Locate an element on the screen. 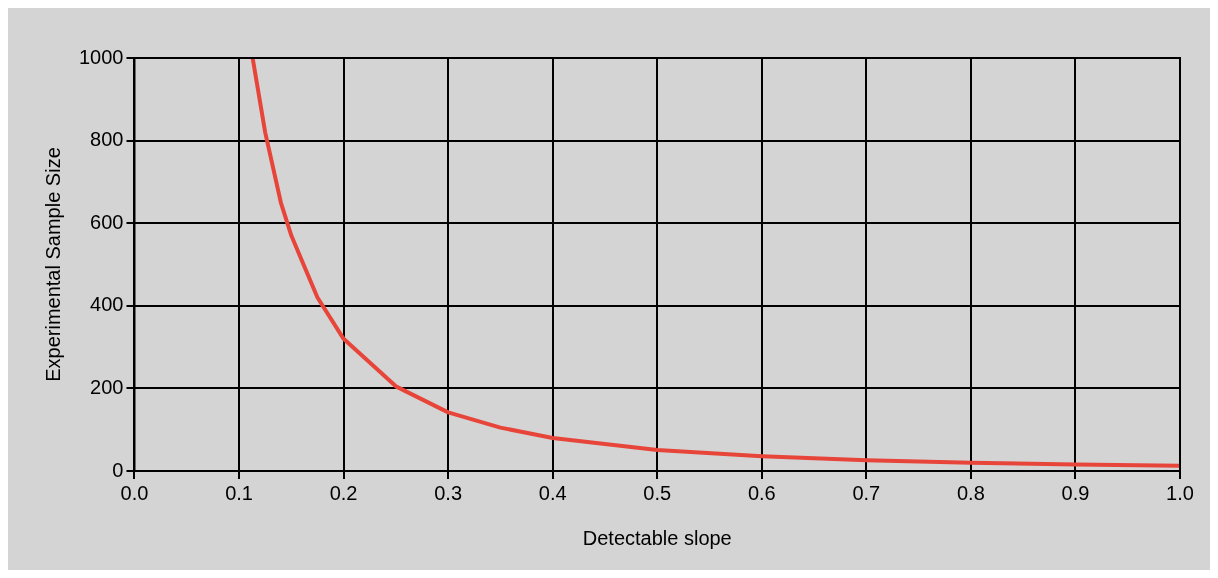 This screenshot has width=1218, height=578. x-tick-label: 0.8 is located at coordinates (970, 492).